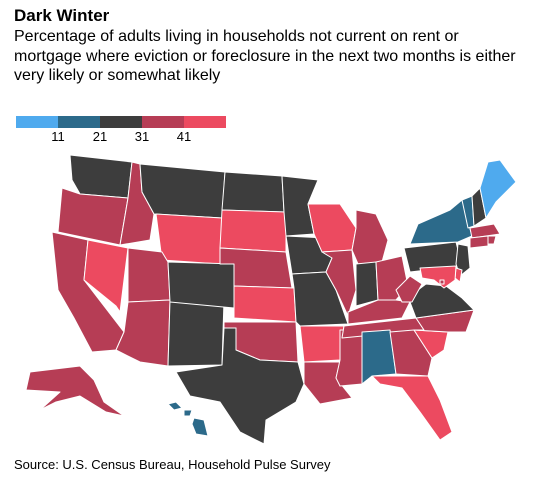  Describe the element at coordinates (492, 240) in the screenshot. I see `state-ri` at that location.